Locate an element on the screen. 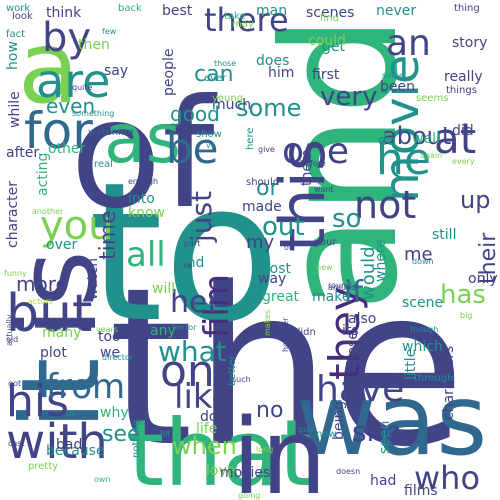  word-time: time is located at coordinates (108, 235).